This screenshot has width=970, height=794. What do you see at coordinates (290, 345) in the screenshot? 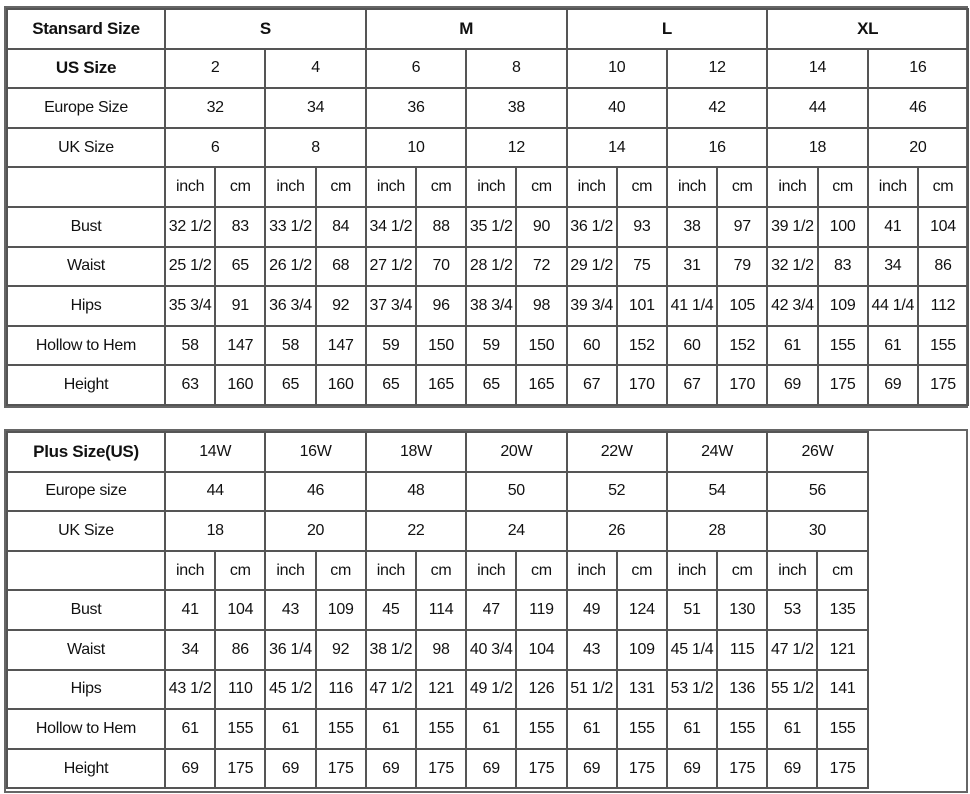
I see `measurement-value: 58` at bounding box center [290, 345].